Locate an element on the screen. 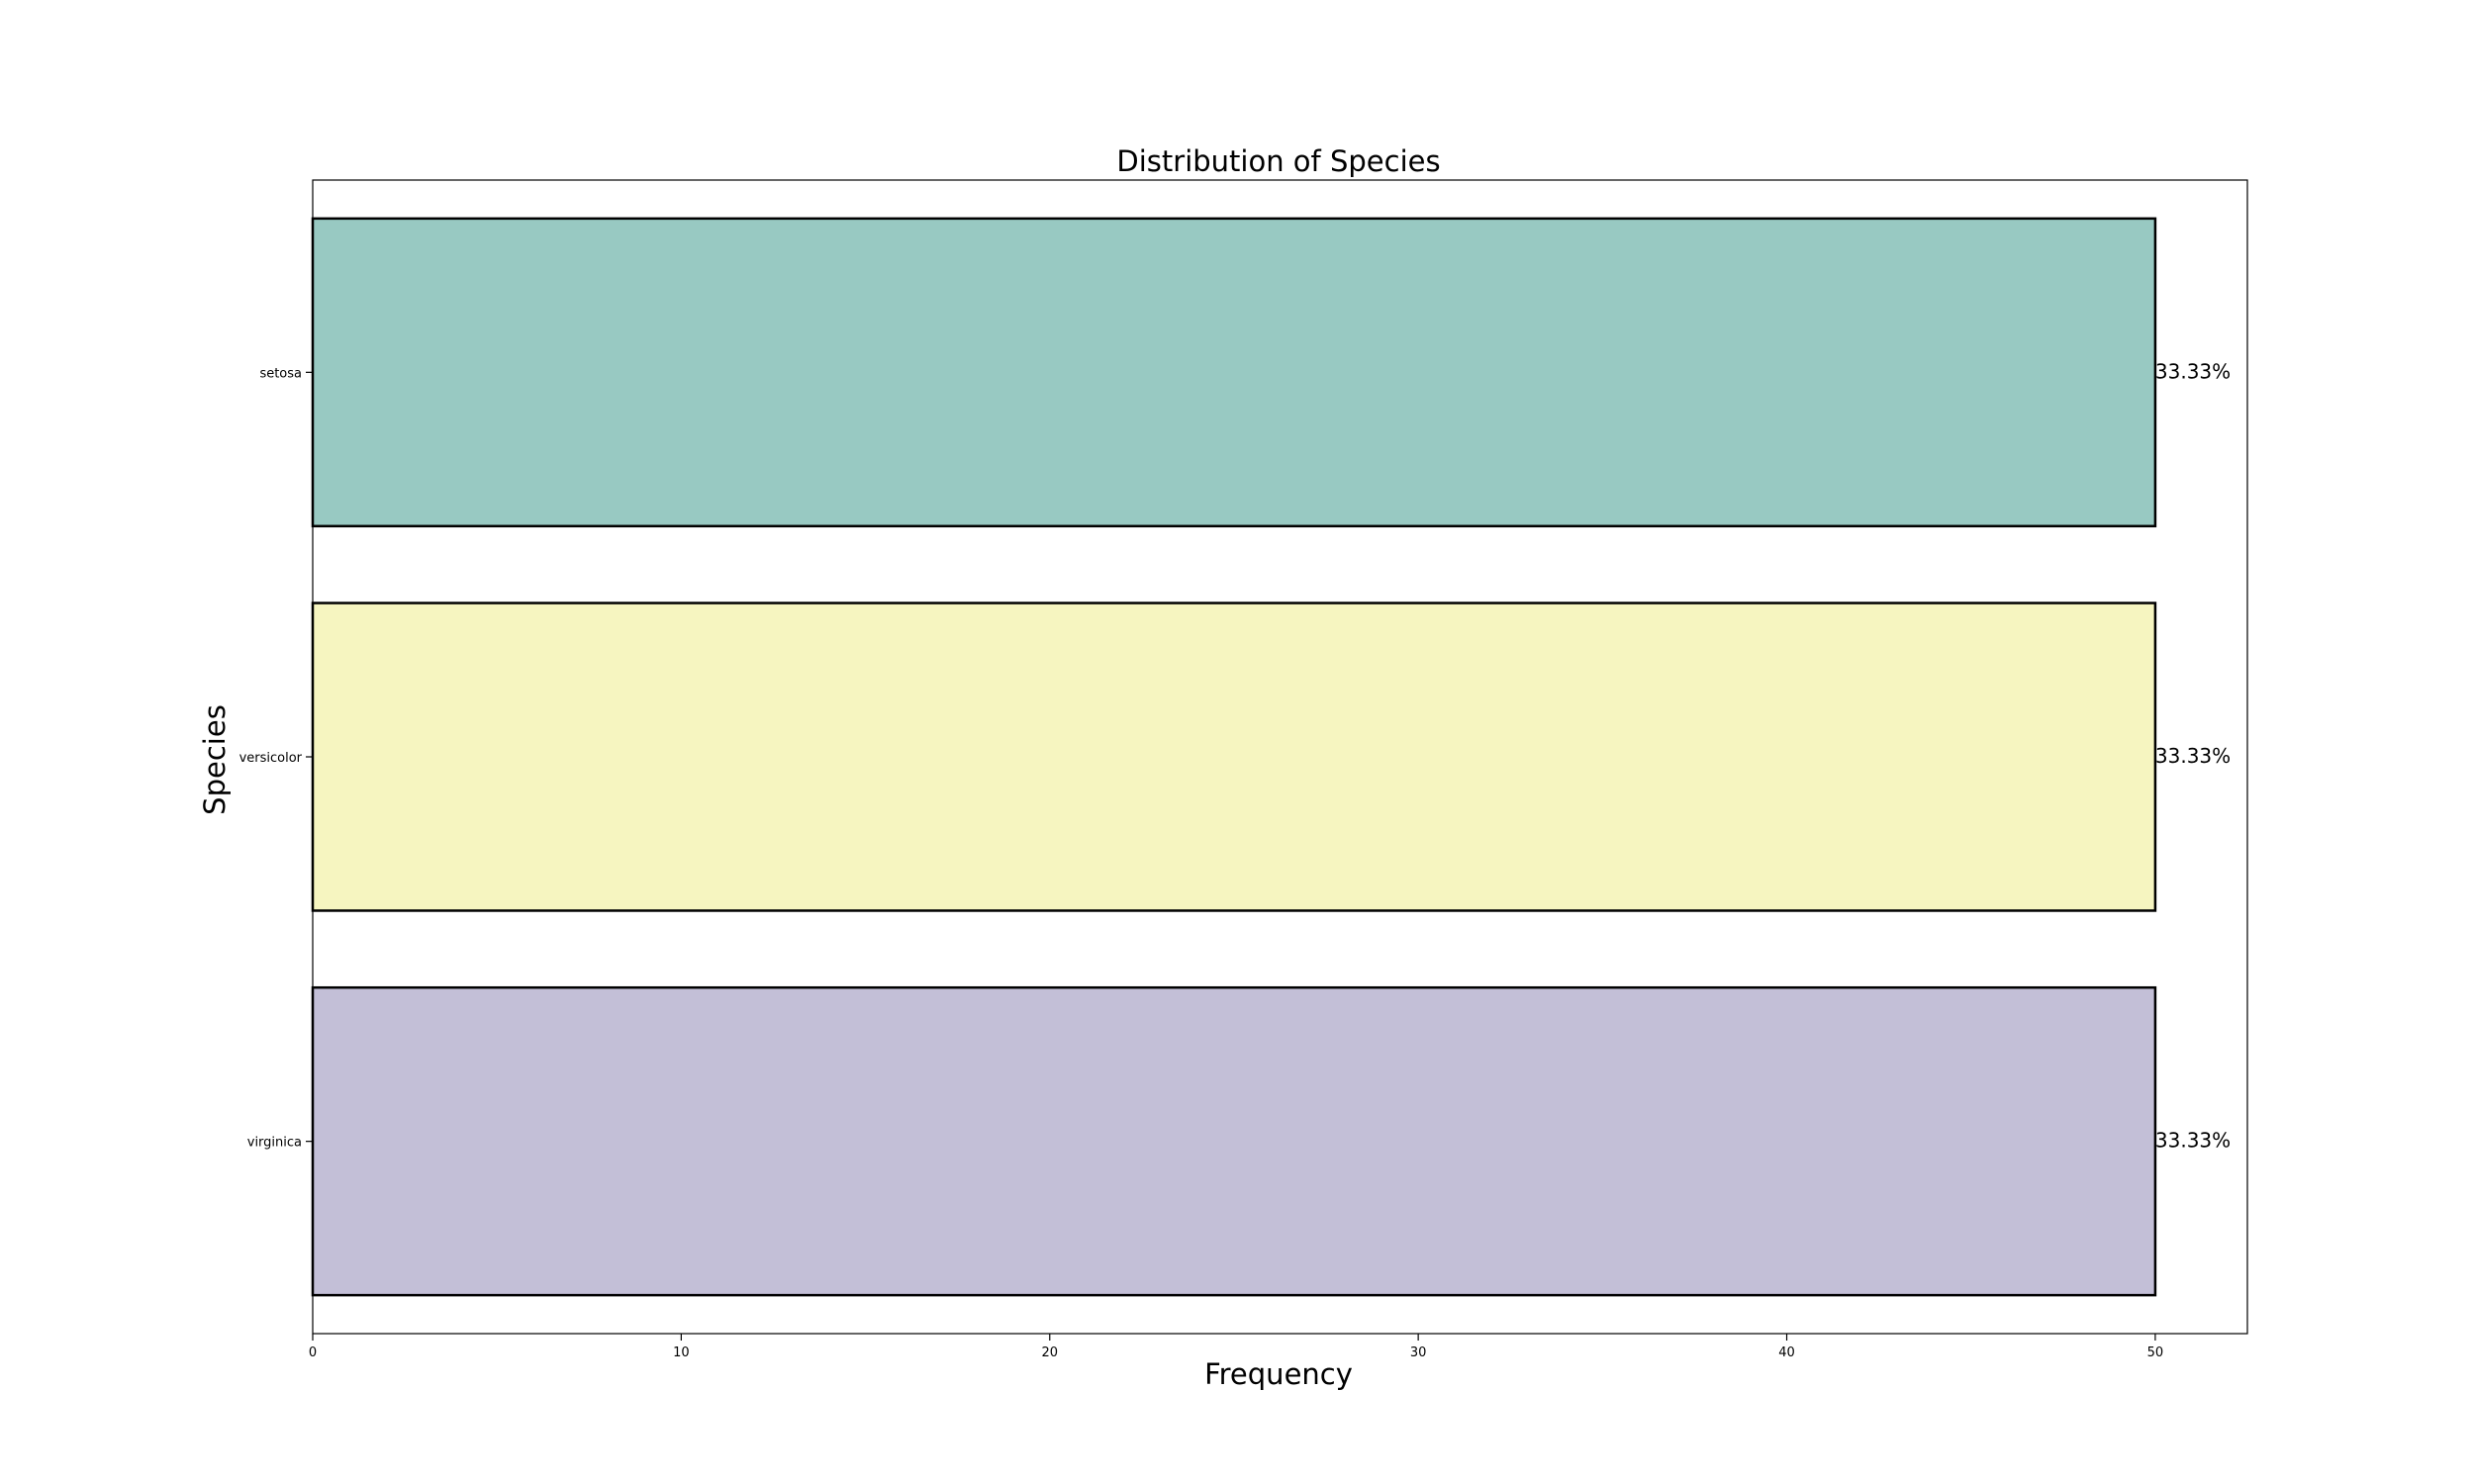 Image resolution: width=2474 pixels, height=1484 pixels. x-axis-label: Frequency is located at coordinates (1278, 1374).